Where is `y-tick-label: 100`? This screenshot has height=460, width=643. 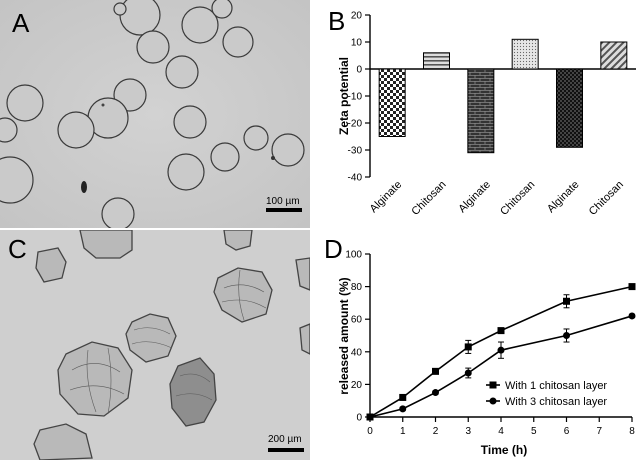
y-tick-label: 100 is located at coordinates (353, 255).